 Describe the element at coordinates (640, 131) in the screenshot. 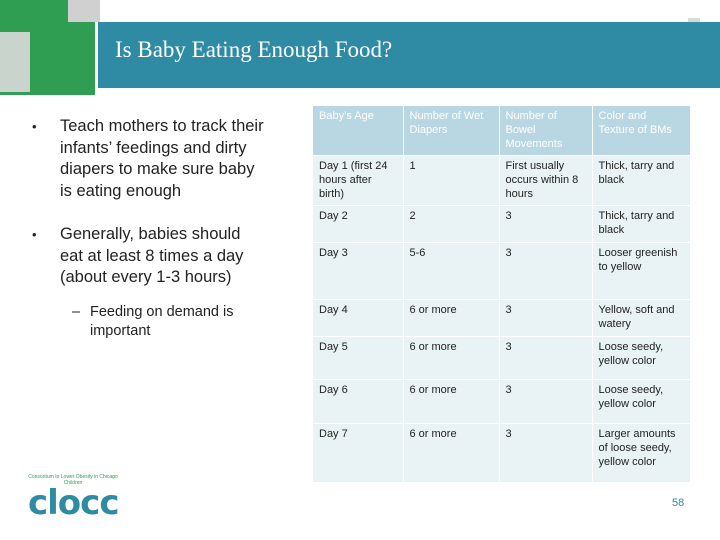

I see `header-cell: Color and Texture of BMs` at that location.